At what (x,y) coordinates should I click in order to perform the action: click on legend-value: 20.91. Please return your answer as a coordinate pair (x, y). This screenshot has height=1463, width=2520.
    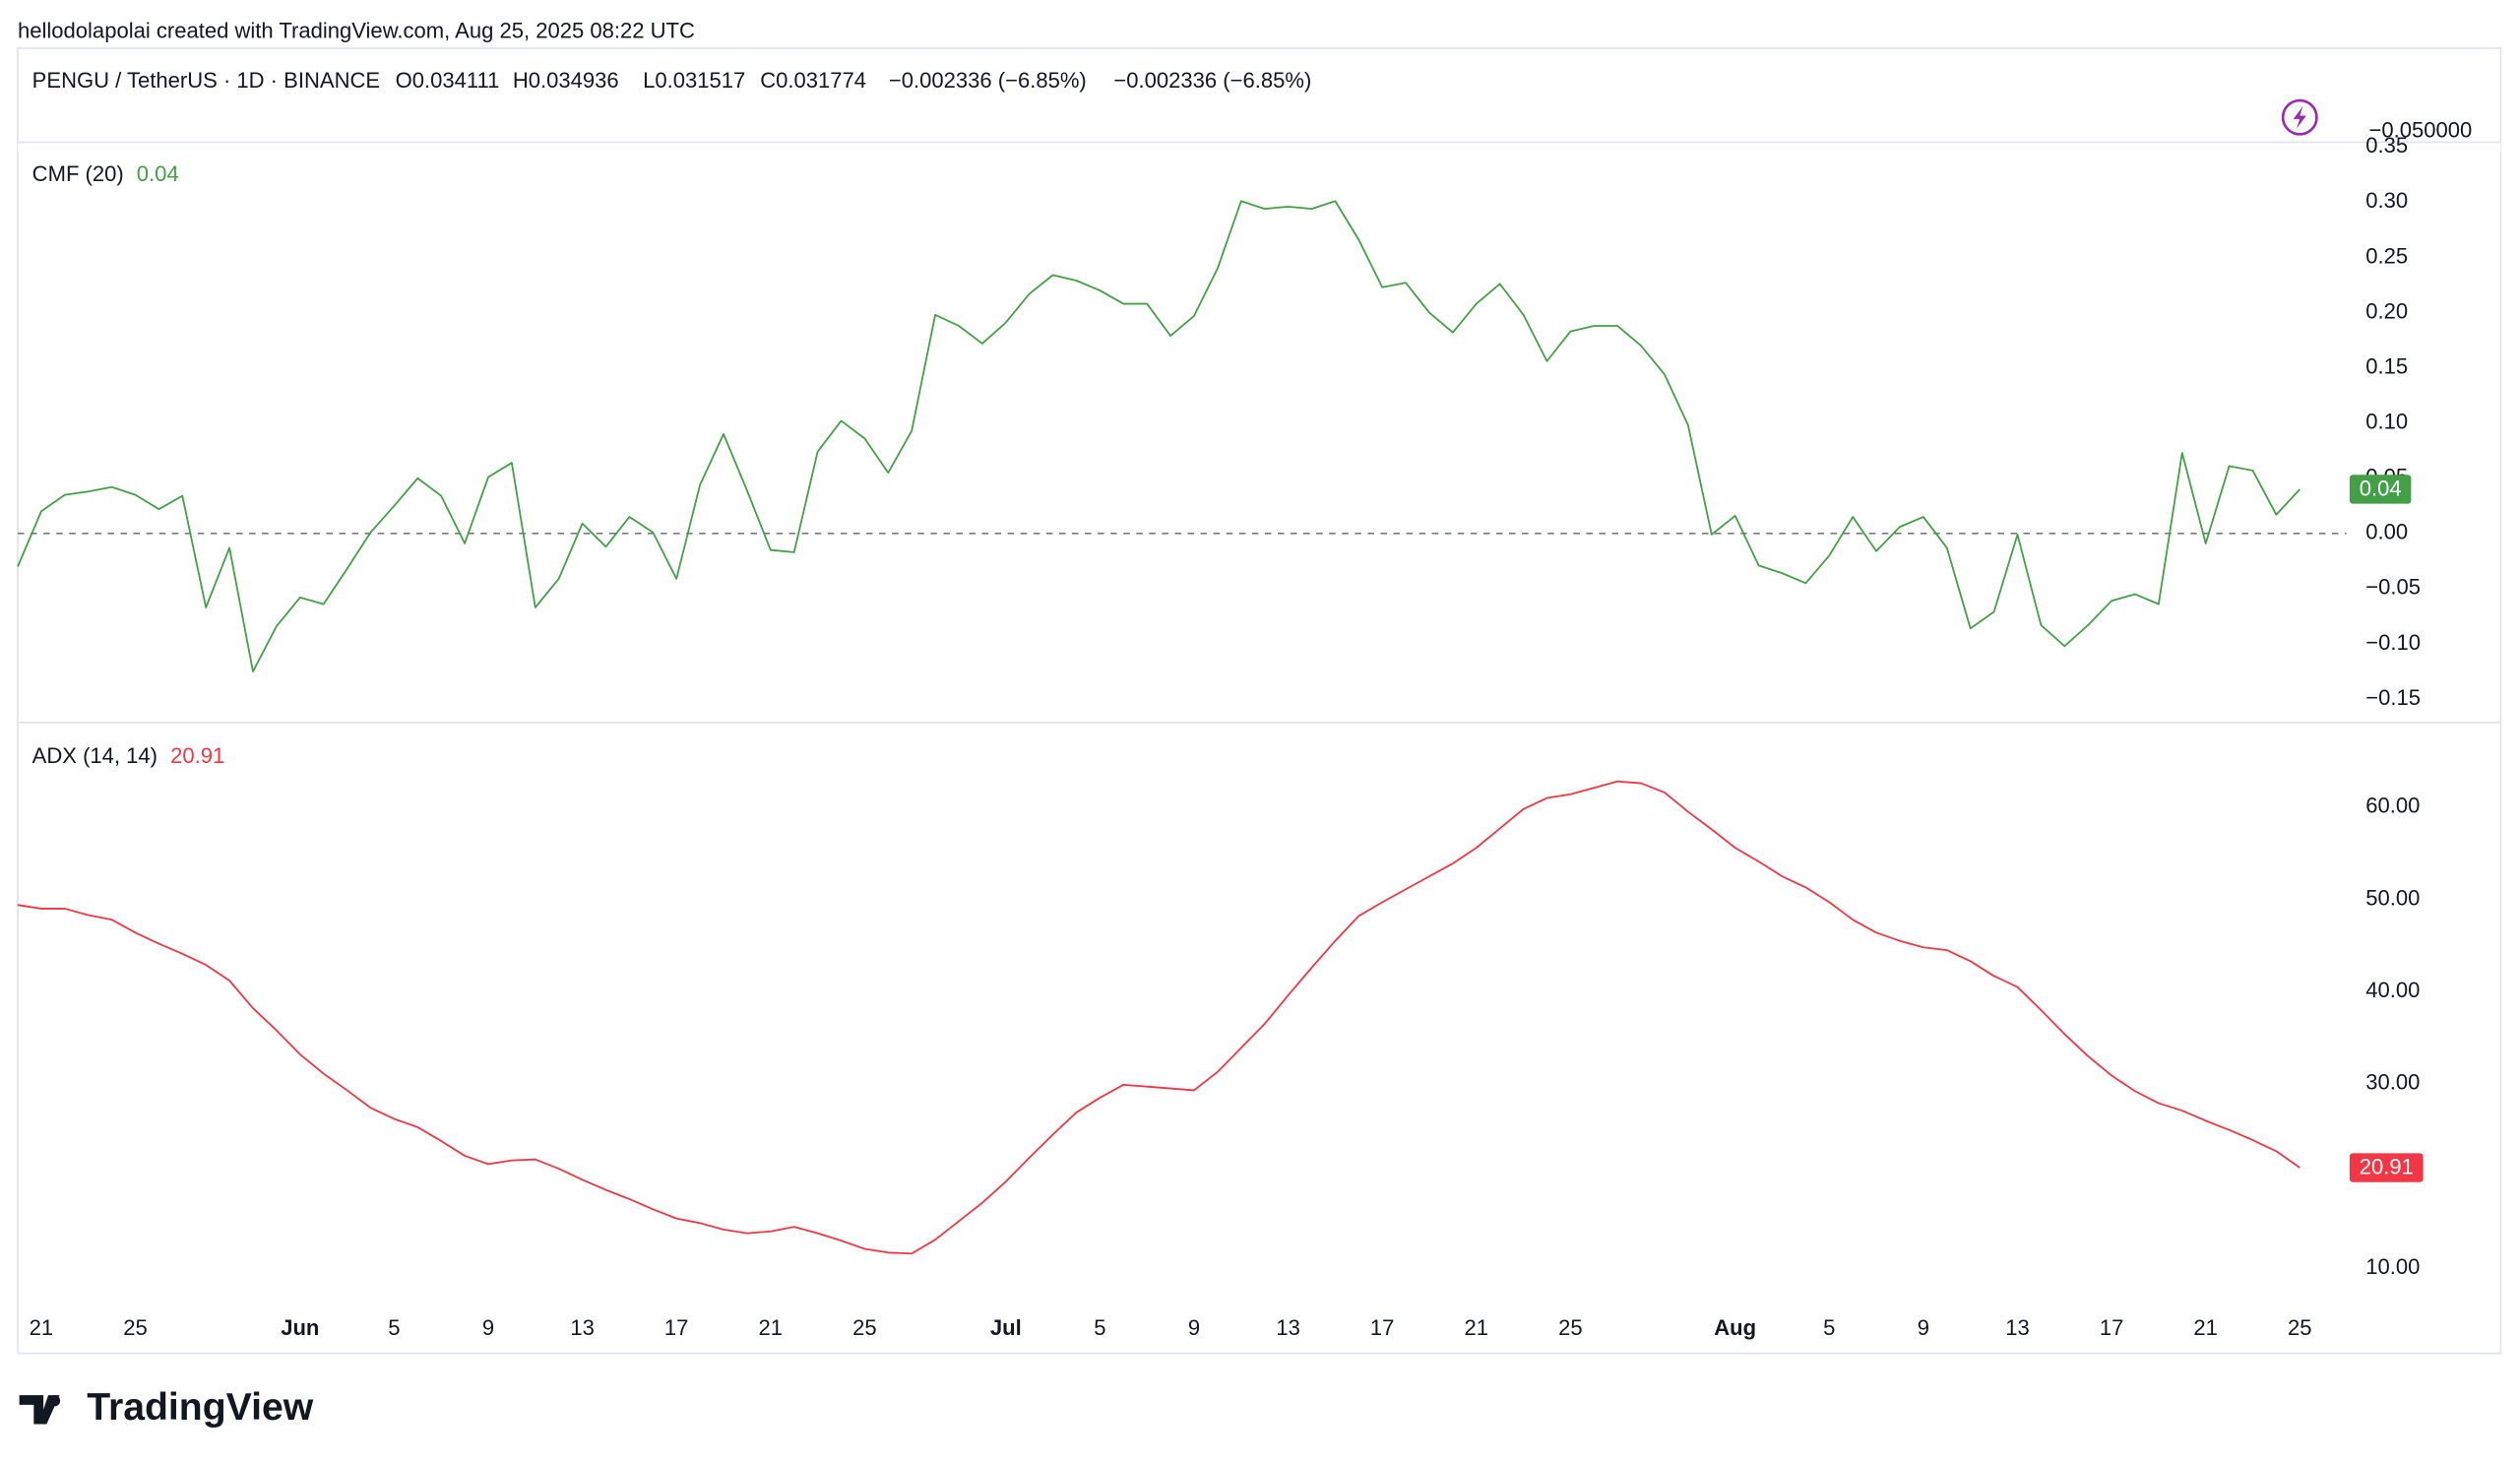
    Looking at the image, I should click on (197, 756).